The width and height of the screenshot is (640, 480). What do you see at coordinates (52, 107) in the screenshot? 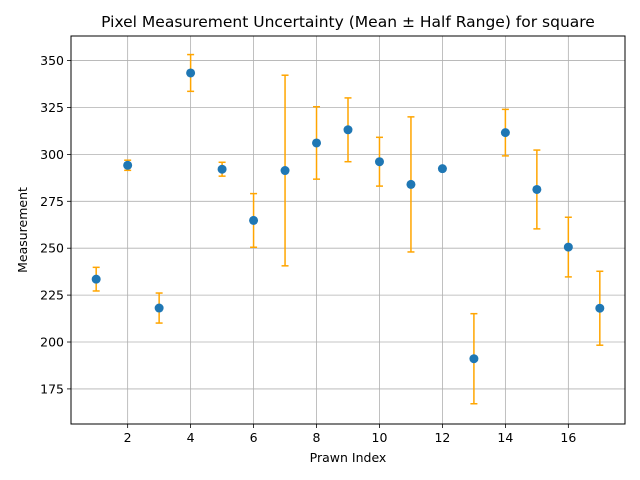
I see `y-tick-label: 325` at bounding box center [52, 107].